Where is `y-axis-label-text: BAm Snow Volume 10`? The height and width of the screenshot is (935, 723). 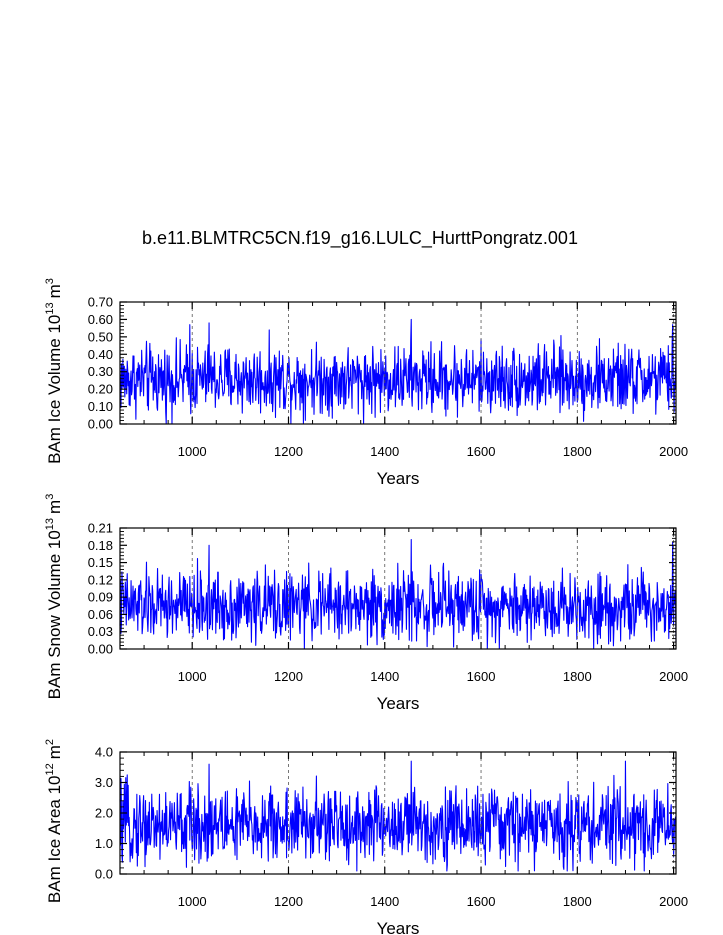
y-axis-label-text: BAm Snow Volume 10 is located at coordinates (54, 614).